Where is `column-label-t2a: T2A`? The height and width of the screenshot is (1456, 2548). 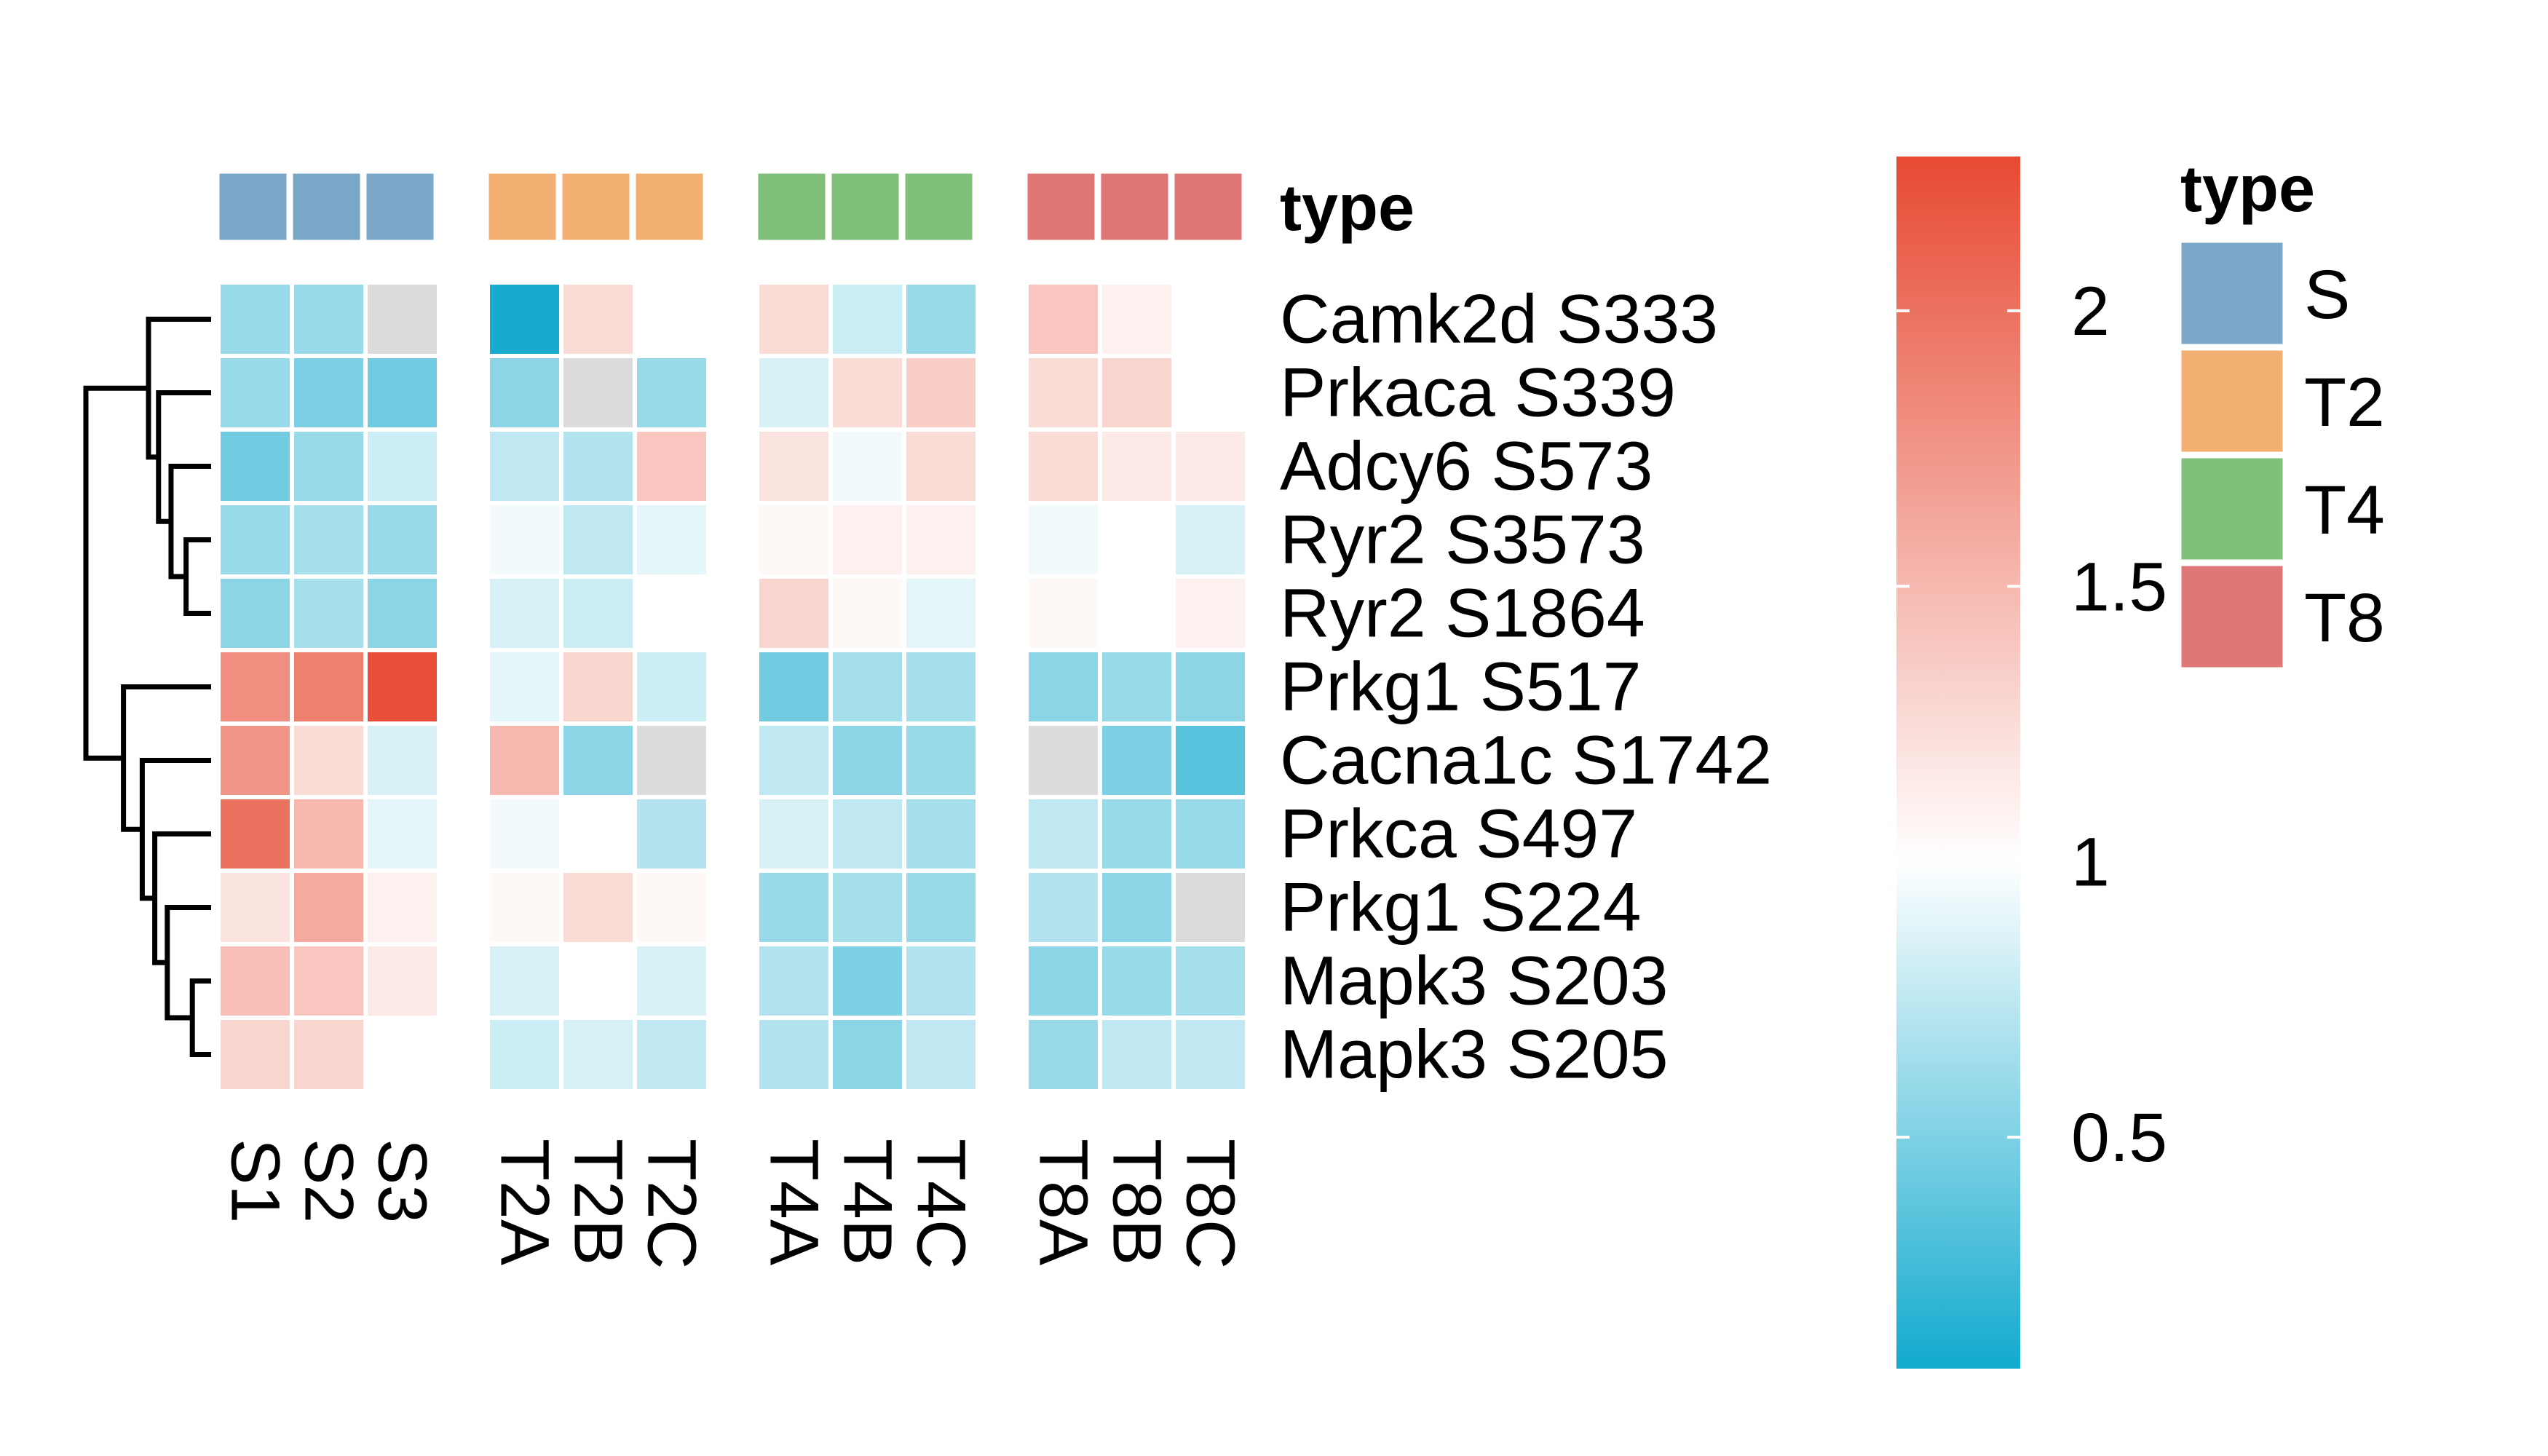 column-label-t2a: T2A is located at coordinates (524, 1202).